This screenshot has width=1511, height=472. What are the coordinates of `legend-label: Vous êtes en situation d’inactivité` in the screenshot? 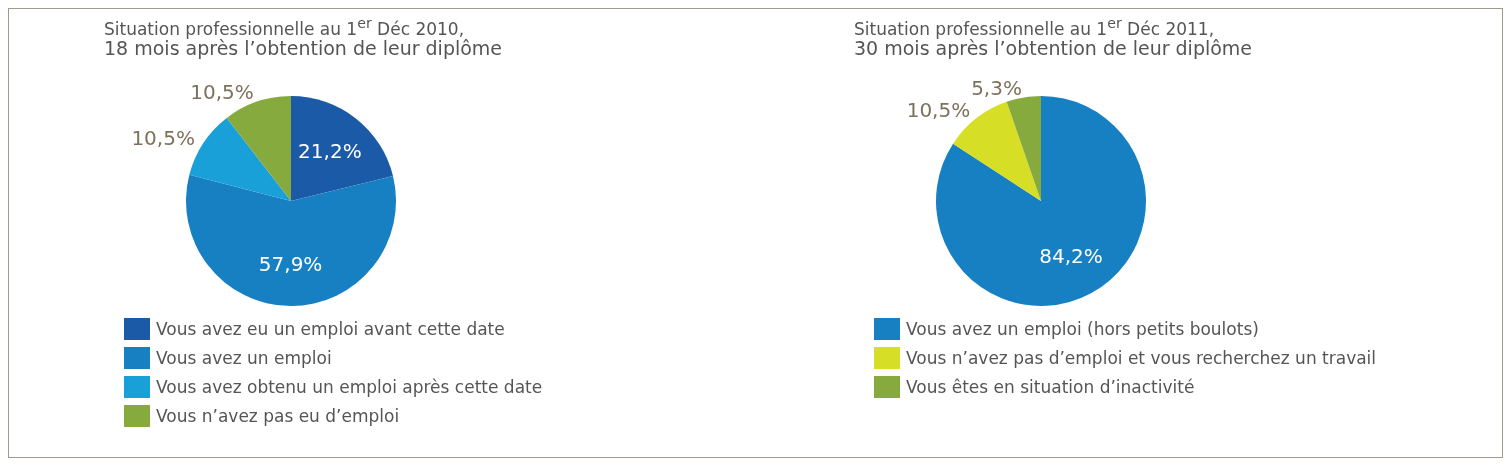 It's located at (1050, 386).